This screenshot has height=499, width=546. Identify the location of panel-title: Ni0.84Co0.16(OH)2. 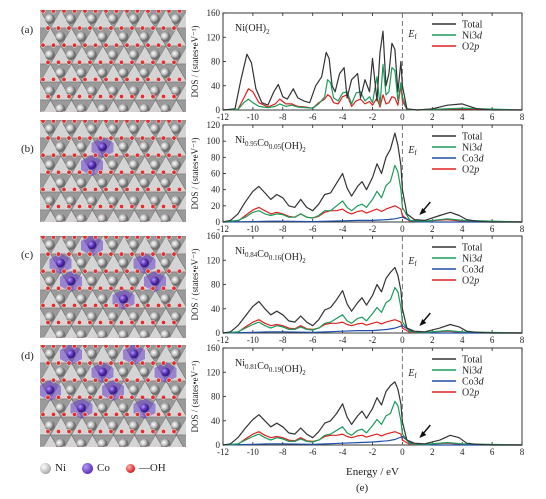
(270, 255).